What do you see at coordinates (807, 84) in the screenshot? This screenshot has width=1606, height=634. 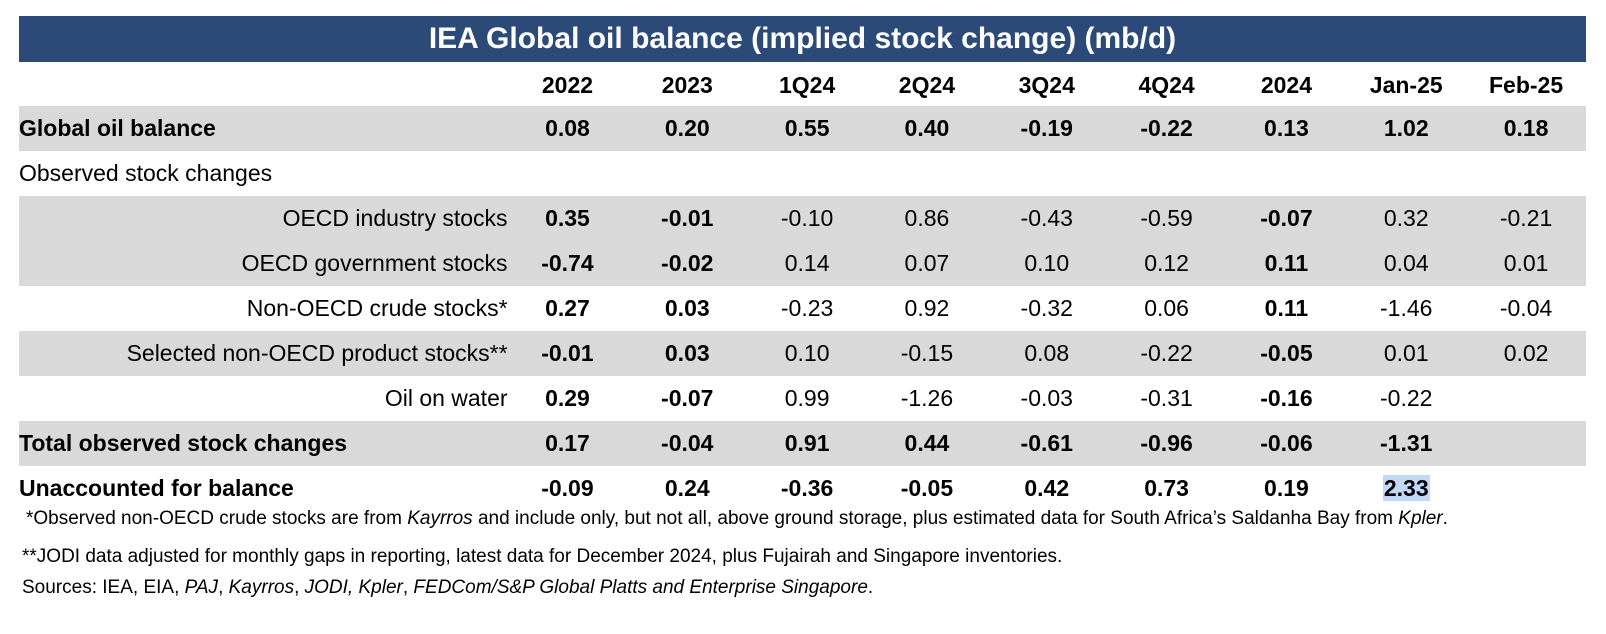 I see `column-header: 1Q24` at bounding box center [807, 84].